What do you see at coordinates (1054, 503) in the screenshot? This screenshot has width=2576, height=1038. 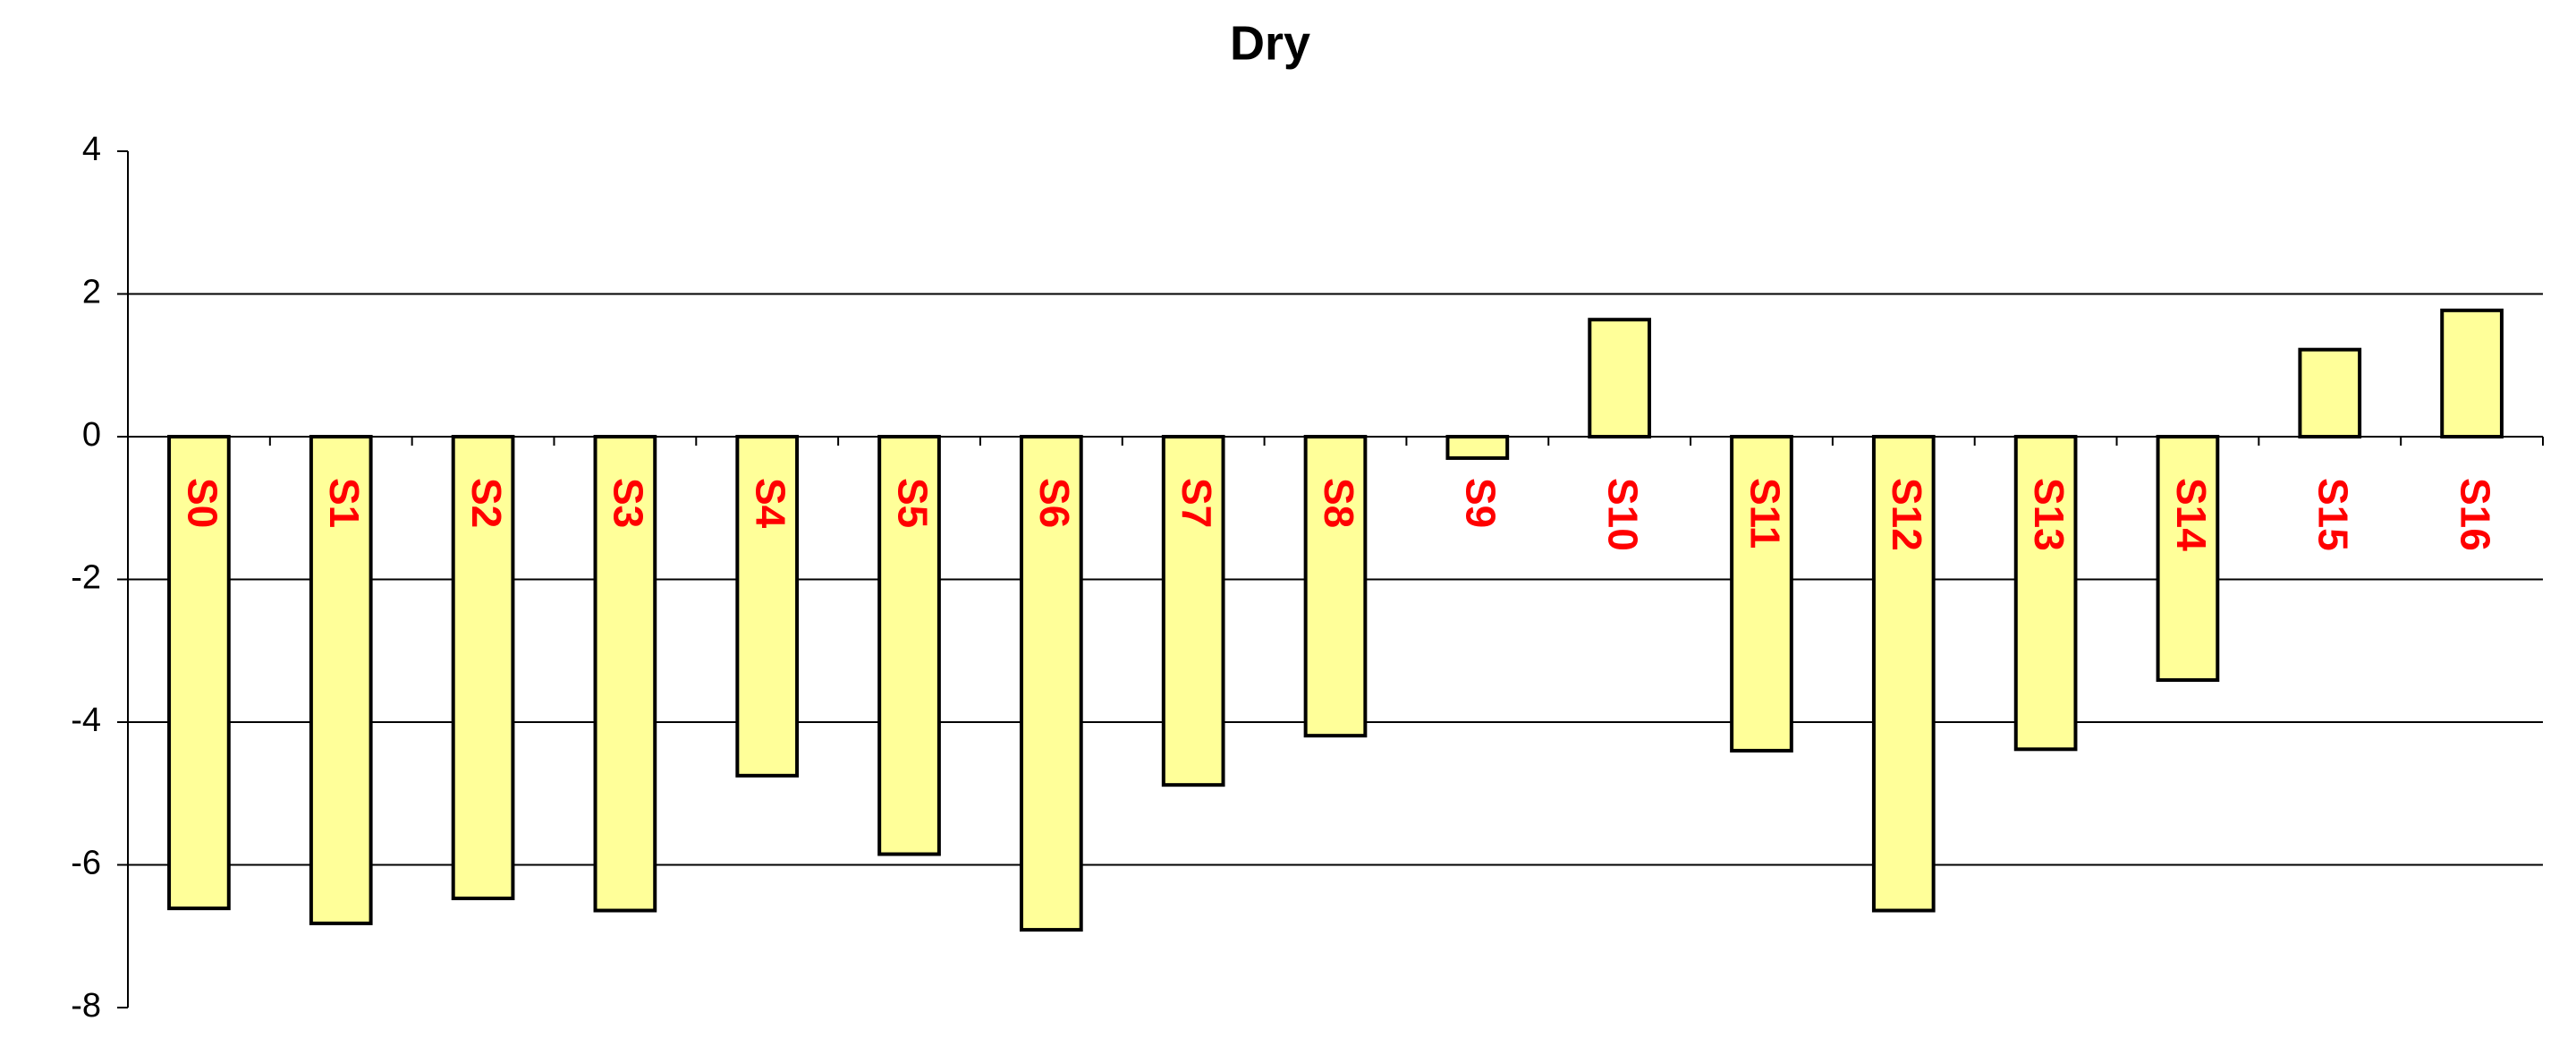 I see `x-tick-label: S6` at bounding box center [1054, 503].